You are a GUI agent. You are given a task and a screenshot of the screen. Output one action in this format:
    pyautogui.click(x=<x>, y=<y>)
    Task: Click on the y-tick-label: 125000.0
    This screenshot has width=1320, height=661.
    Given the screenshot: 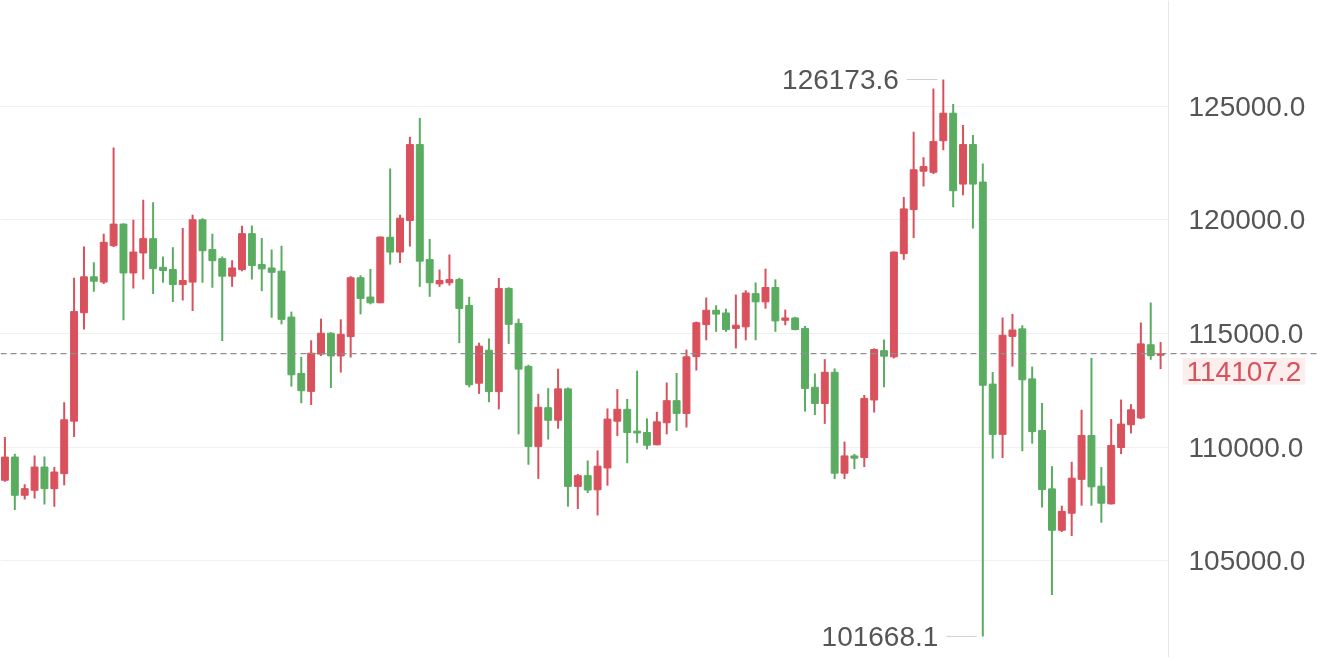 What is the action you would take?
    pyautogui.click(x=1247, y=106)
    